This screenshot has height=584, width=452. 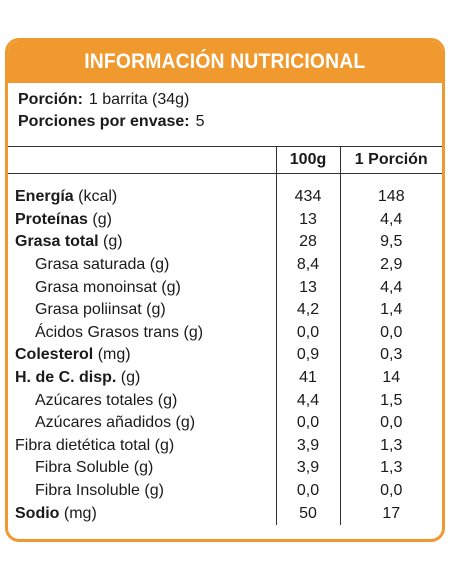 I want to click on table-row: Azúcares añadidos (g) 0,0 0,0, so click(x=225, y=423).